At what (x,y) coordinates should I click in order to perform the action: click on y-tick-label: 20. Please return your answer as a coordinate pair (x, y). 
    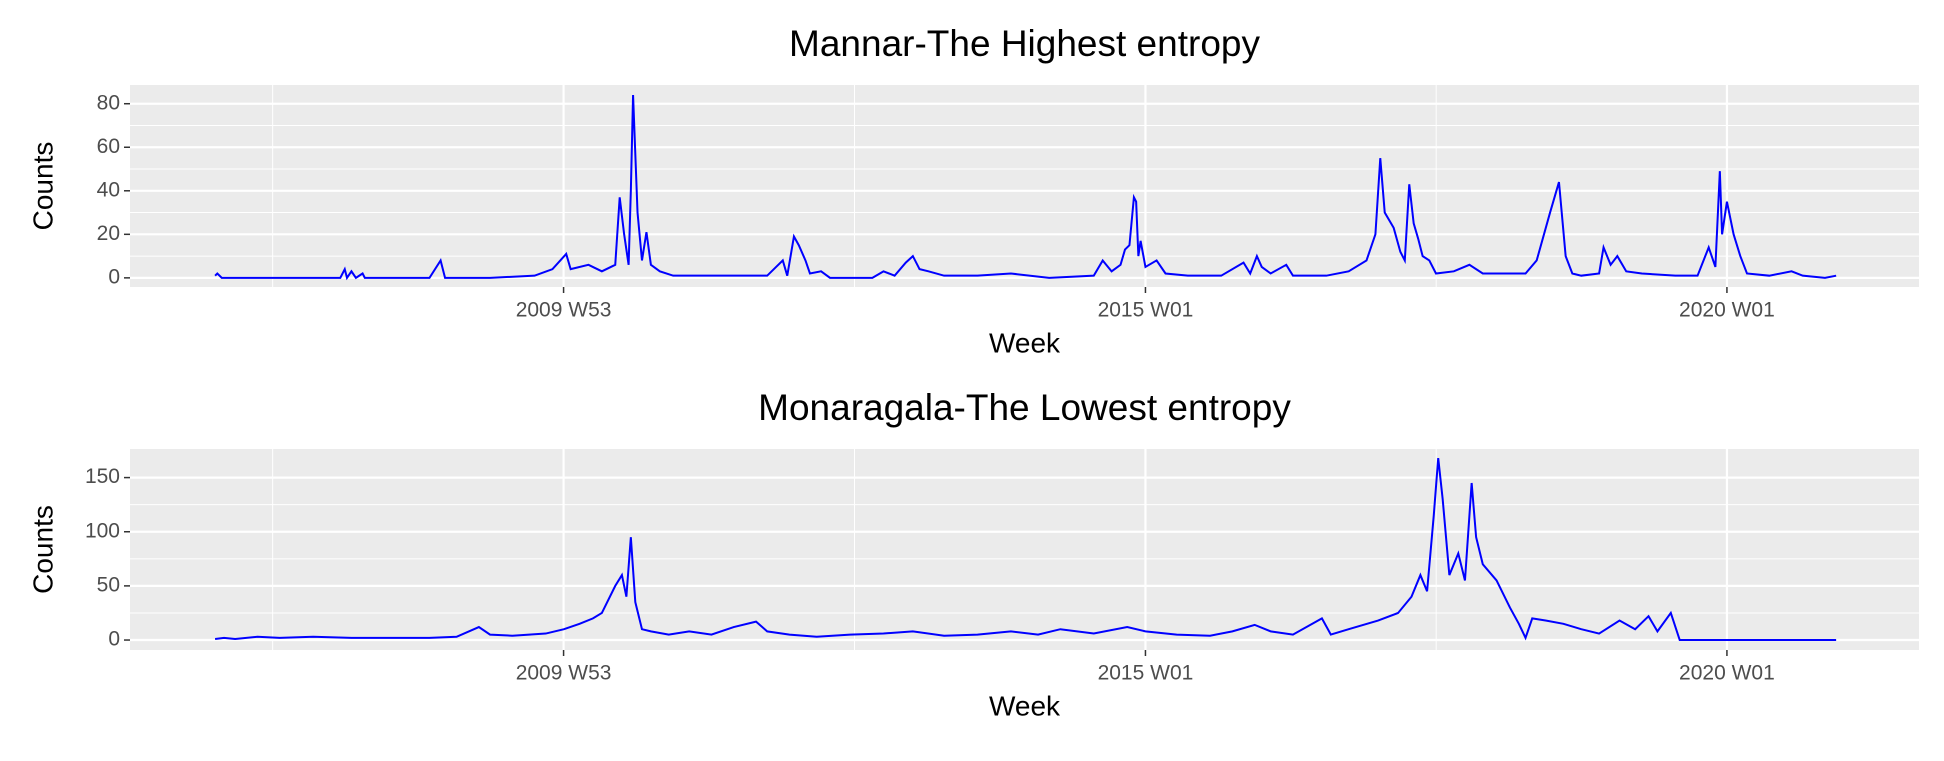
    Looking at the image, I should click on (108, 233).